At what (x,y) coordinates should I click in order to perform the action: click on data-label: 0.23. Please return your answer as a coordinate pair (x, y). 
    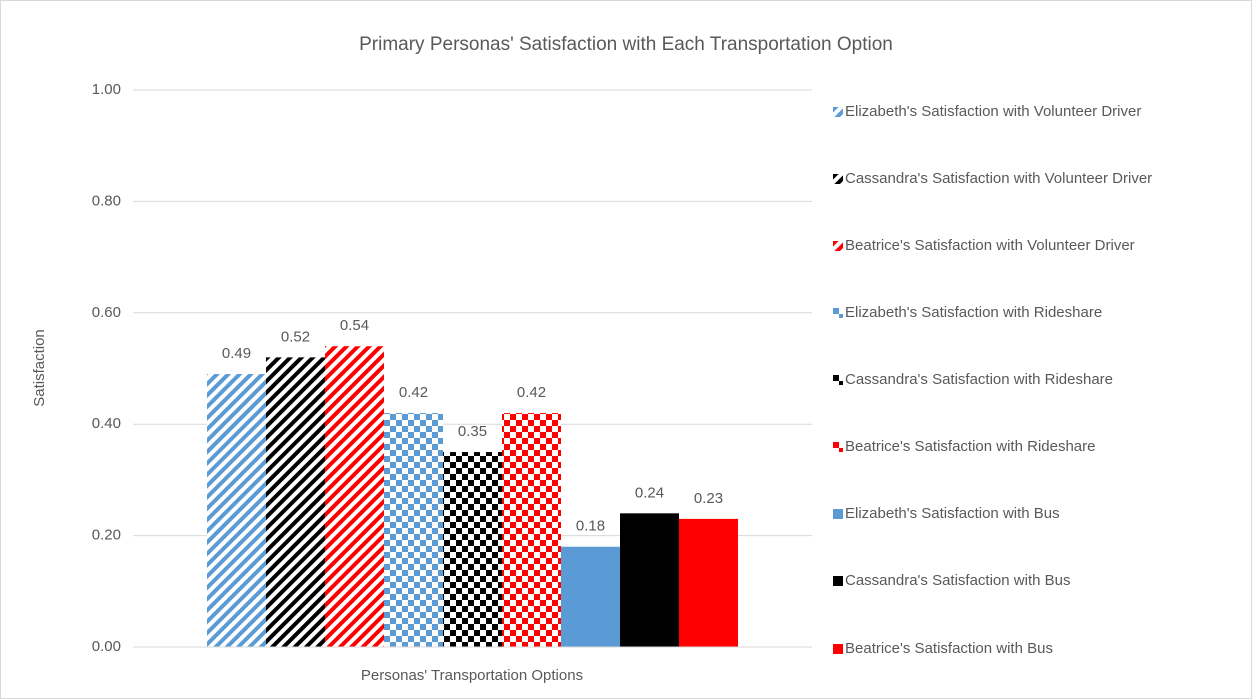
    Looking at the image, I should click on (708, 498).